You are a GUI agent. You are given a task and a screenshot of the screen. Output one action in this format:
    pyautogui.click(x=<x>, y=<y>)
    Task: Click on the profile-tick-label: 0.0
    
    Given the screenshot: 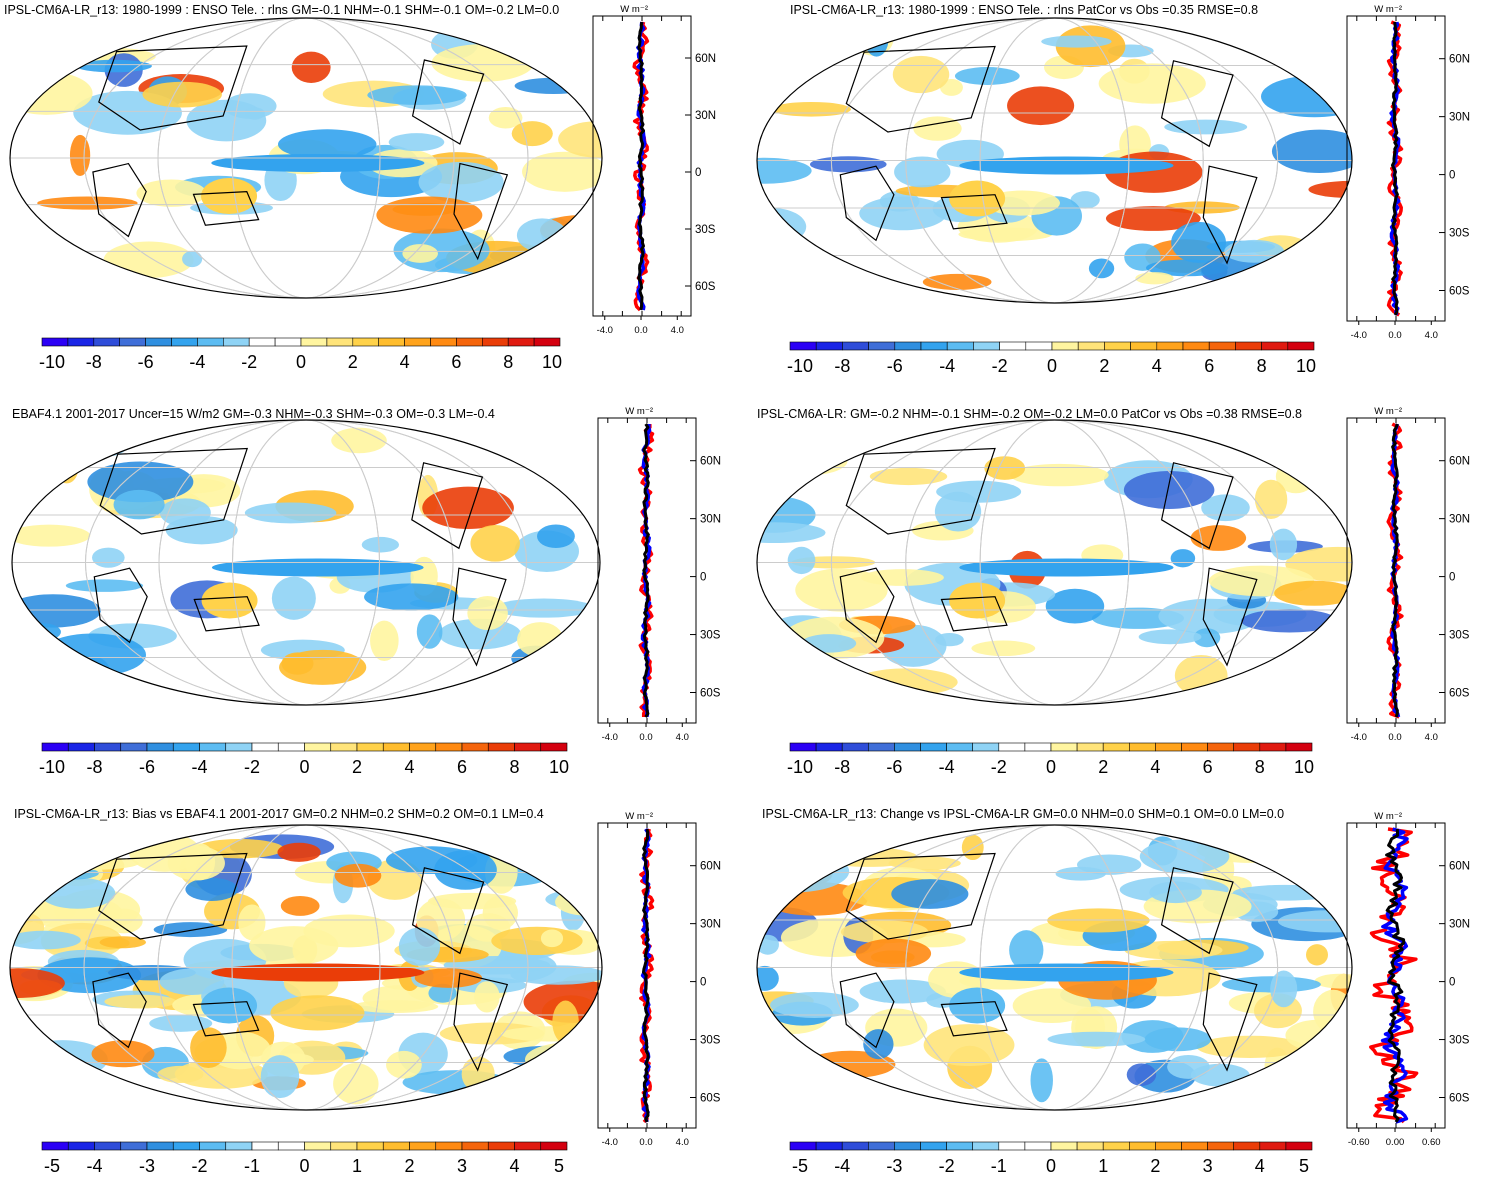 What is the action you would take?
    pyautogui.click(x=1394, y=335)
    